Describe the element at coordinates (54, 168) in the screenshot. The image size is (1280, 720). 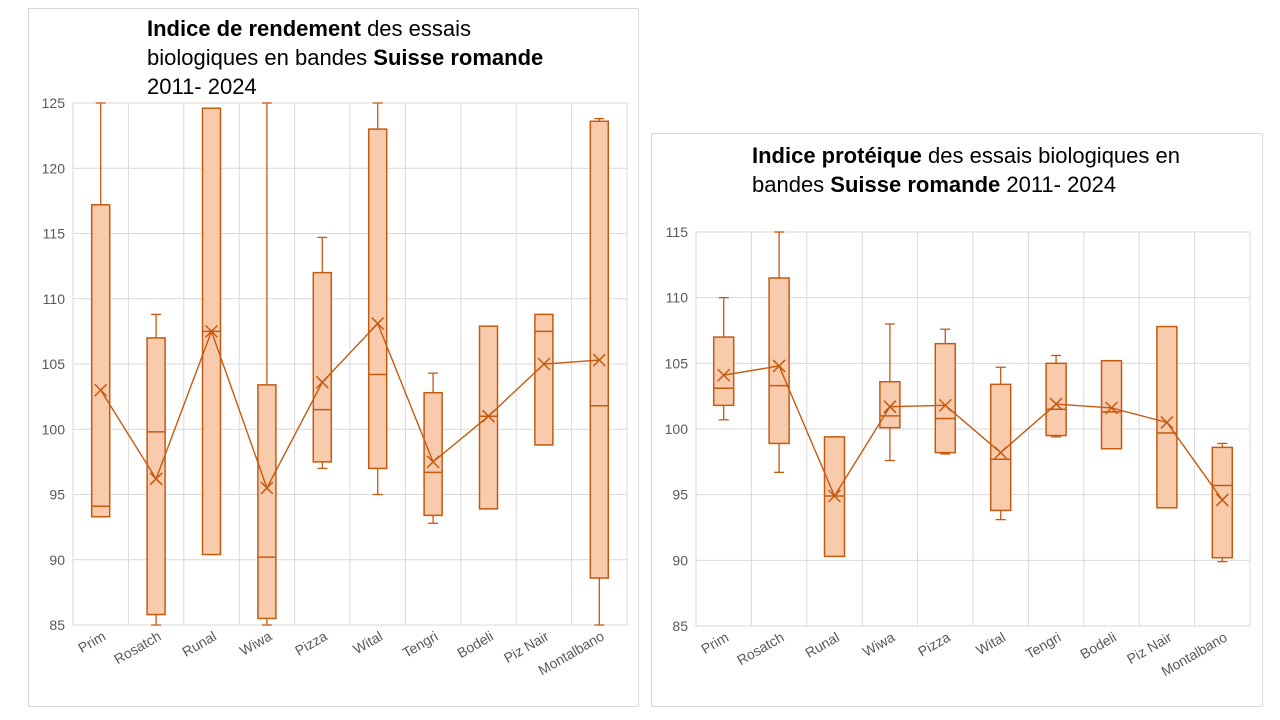
I see `y-tick-label: 120` at that location.